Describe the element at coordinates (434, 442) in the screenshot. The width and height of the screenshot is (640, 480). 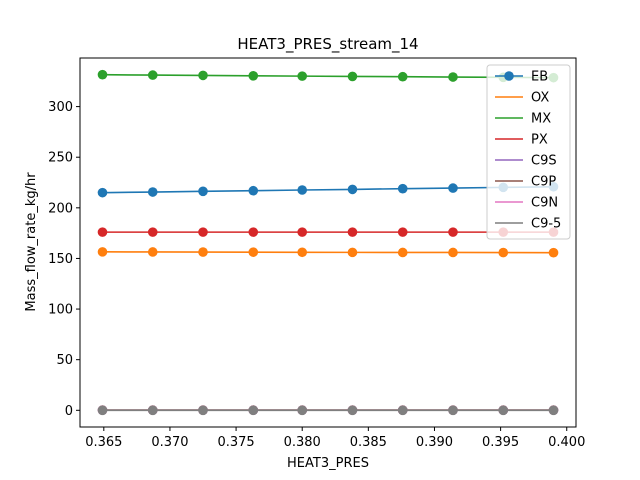
I see `x-tick-label: 0.390` at that location.